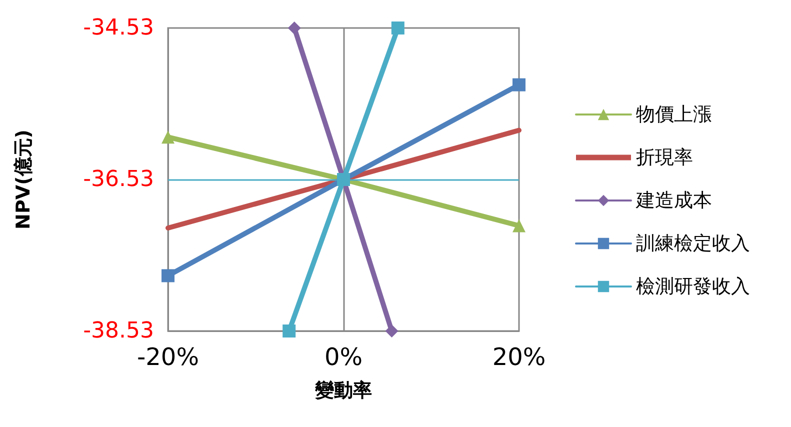 This screenshot has width=791, height=427. I want to click on legend-label: 物價上漲, so click(674, 115).